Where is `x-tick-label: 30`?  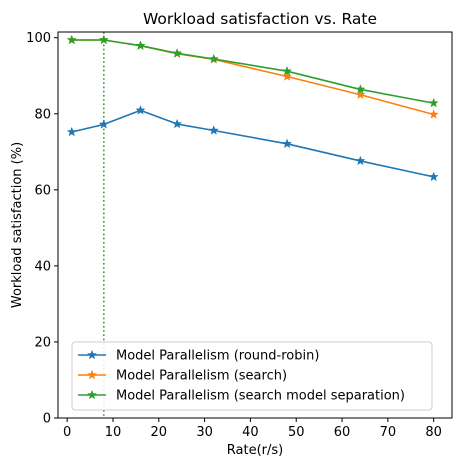 x-tick-label: 30 is located at coordinates (204, 432).